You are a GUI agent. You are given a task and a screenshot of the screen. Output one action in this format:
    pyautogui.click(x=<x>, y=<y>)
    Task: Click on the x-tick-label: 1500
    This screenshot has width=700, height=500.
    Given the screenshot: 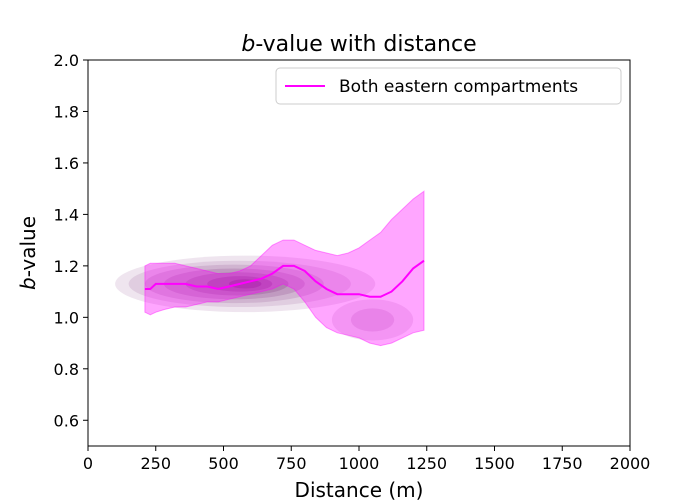 What is the action you would take?
    pyautogui.click(x=494, y=463)
    